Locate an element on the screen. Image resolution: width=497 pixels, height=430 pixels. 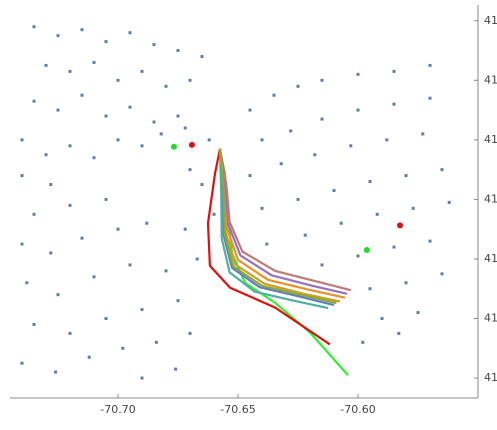
y-tick-label: 41.50 is located at coordinates (490, 198).